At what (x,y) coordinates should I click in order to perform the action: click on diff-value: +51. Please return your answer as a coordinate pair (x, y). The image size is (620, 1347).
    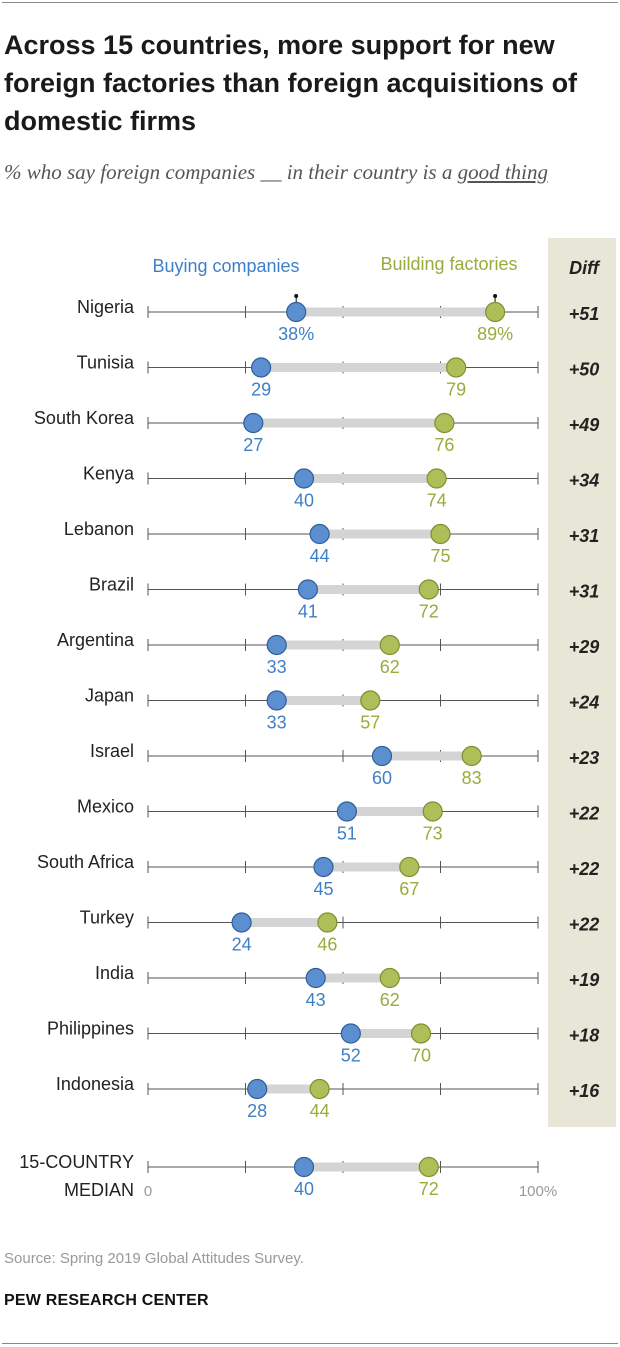
    Looking at the image, I should click on (584, 314).